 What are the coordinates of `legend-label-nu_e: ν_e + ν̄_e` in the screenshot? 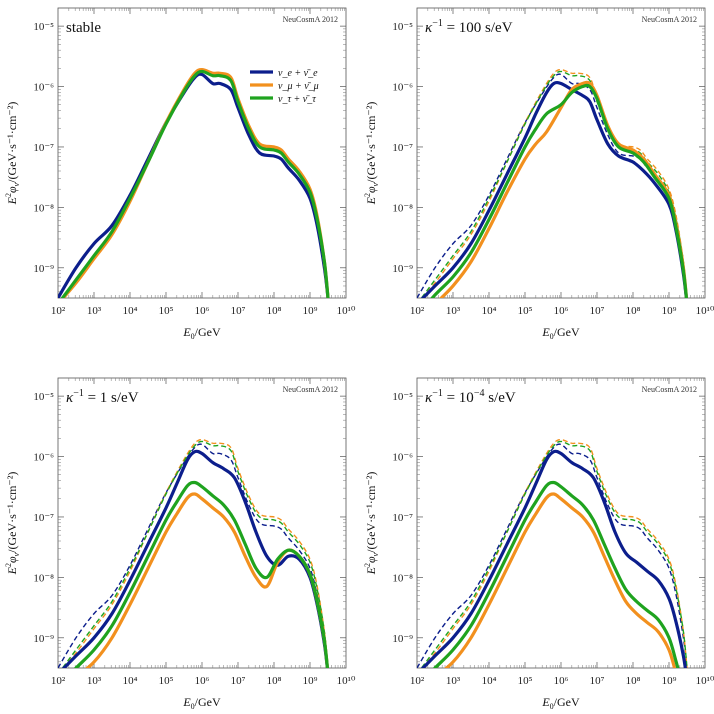 It's located at (298, 73).